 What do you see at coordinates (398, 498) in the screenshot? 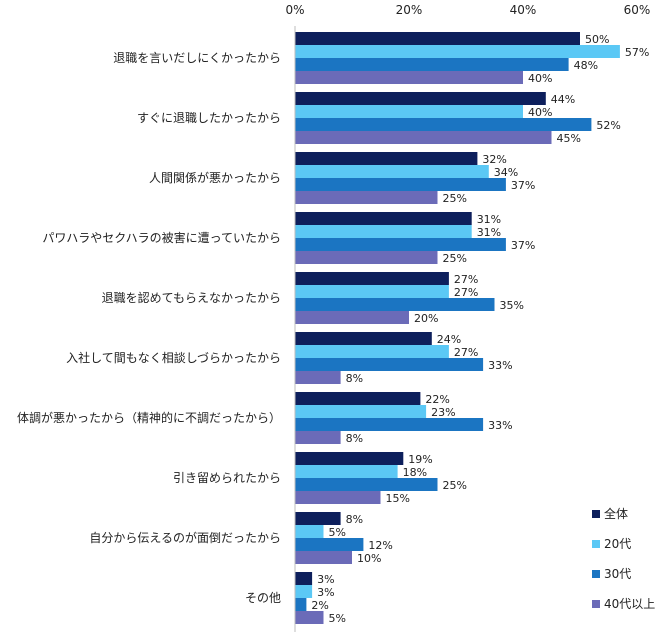
I see `data-label: 15%` at bounding box center [398, 498].